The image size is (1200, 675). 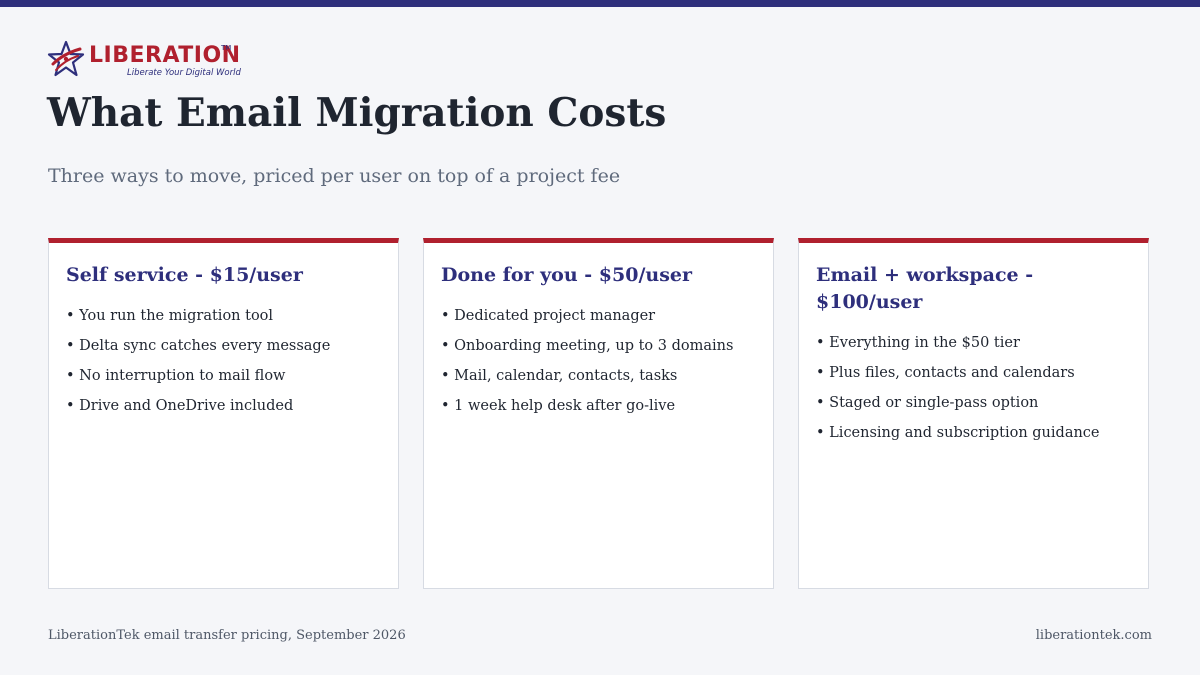 I want to click on tier-feature: Staged or single-pass option, so click(x=976, y=403).